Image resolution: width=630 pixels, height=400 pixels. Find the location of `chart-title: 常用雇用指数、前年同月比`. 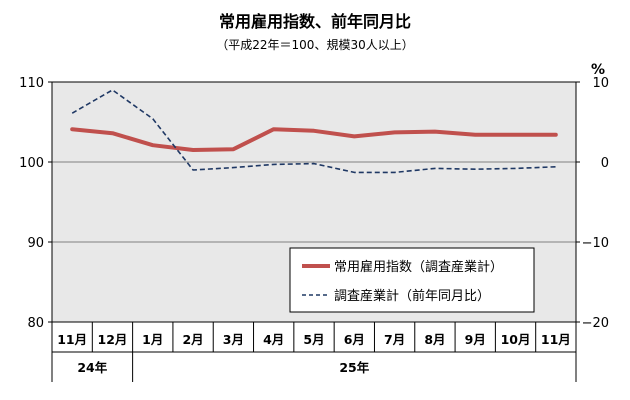

chart-title: 常用雇用指数、前年同月比 is located at coordinates (315, 21).